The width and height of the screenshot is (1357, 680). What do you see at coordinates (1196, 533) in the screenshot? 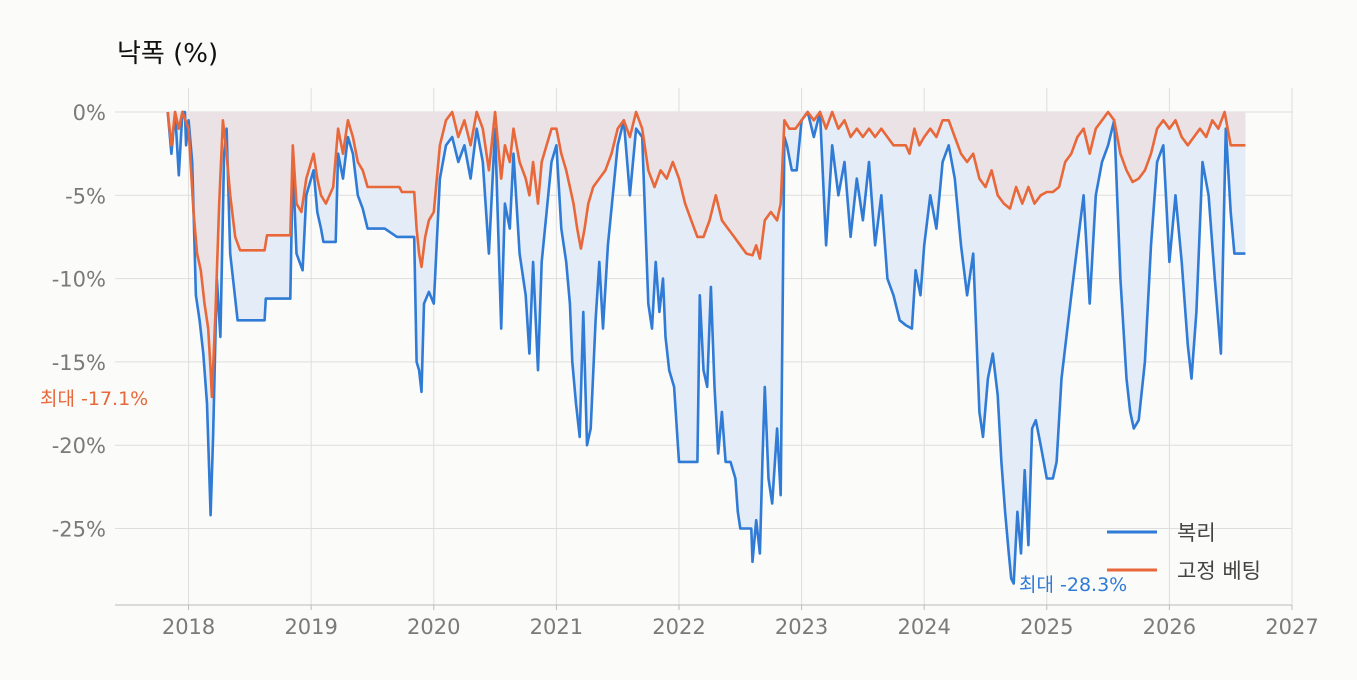
I see `legend-label: 복리` at bounding box center [1196, 533].